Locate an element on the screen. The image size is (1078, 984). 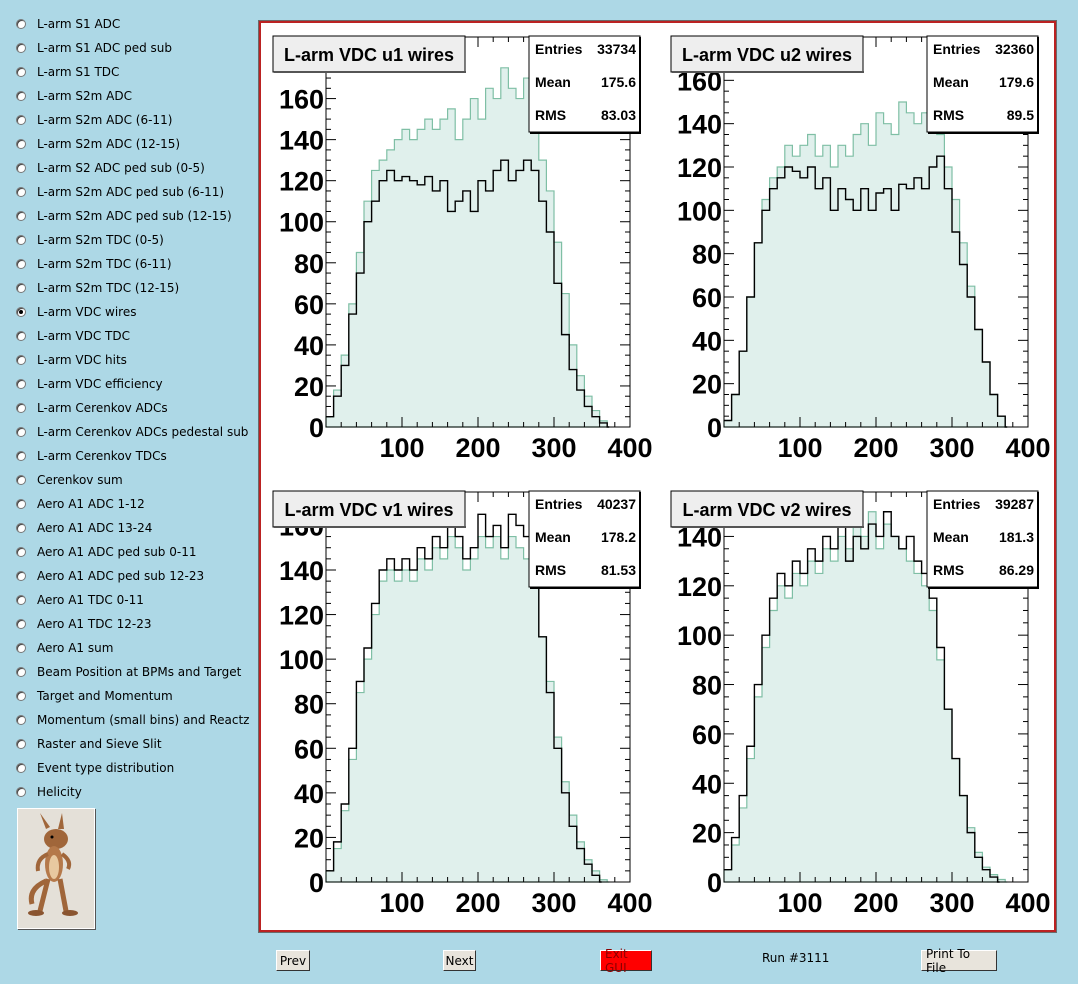
radio-option: Target and Momentum is located at coordinates (94, 696).